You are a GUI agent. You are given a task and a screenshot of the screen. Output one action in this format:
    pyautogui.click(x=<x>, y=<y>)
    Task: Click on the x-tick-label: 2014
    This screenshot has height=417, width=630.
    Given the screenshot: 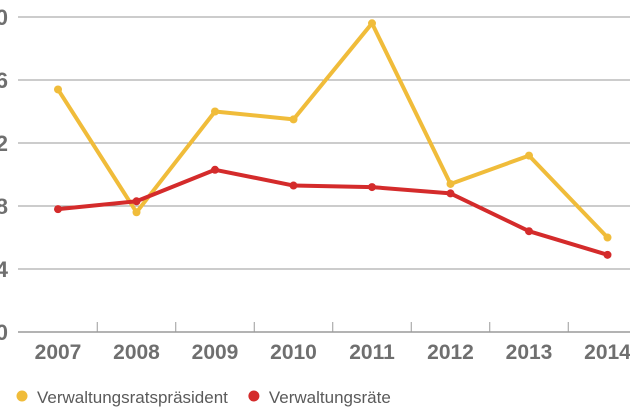 What is the action you would take?
    pyautogui.click(x=607, y=352)
    